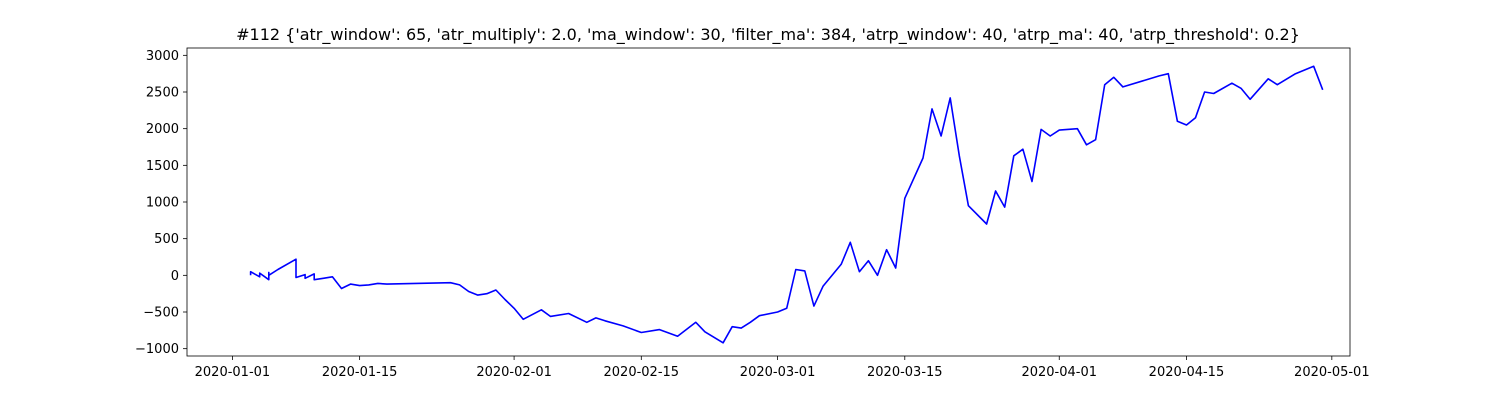 This screenshot has width=1500, height=400. What do you see at coordinates (233, 372) in the screenshot?
I see `x-tick-label: 2020-01-01` at bounding box center [233, 372].